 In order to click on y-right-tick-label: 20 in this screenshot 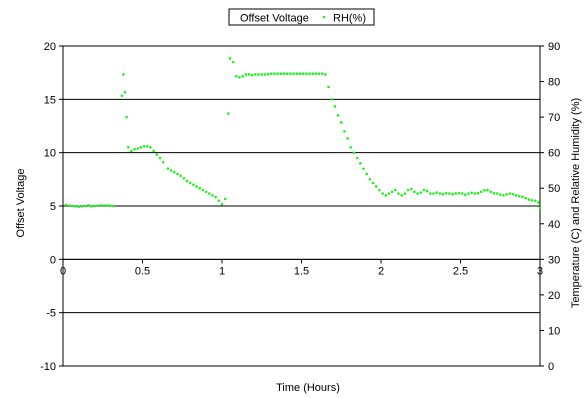, I will do `click(554, 296)`.